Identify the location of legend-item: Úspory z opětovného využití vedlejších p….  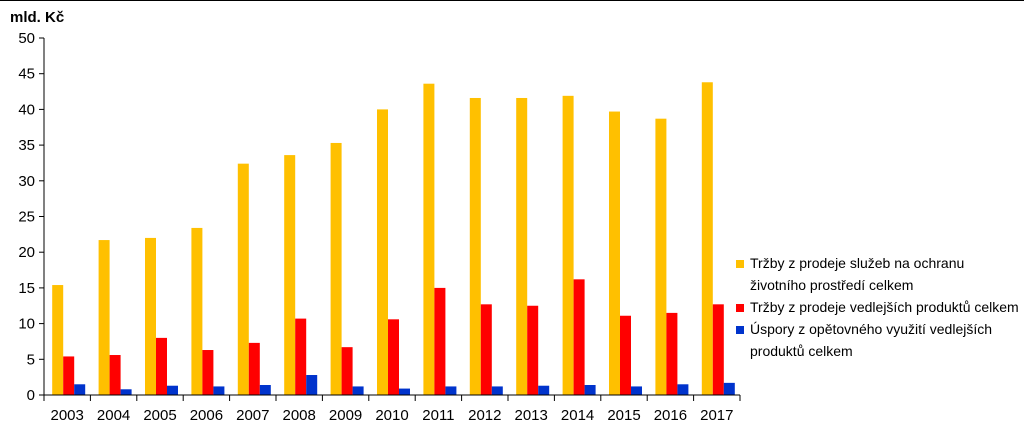
(879, 340).